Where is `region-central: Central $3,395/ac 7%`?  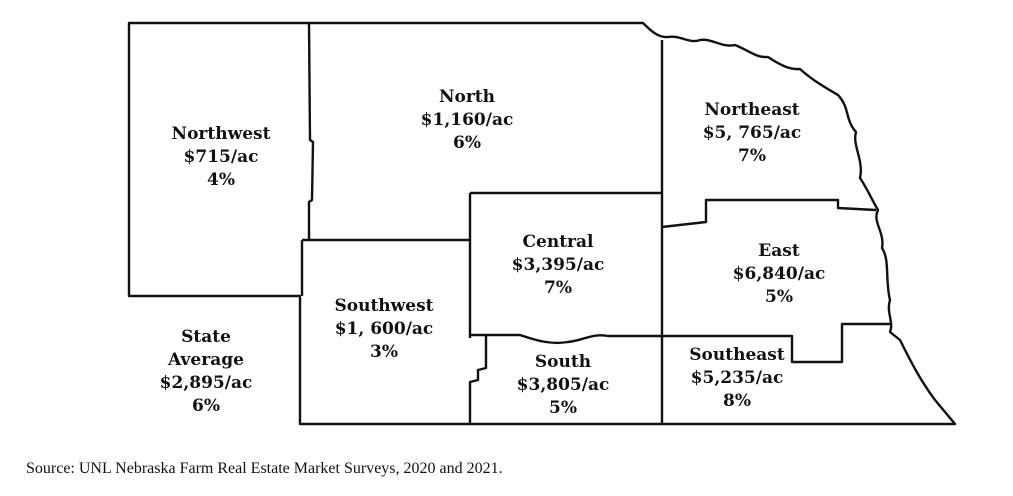 region-central: Central $3,395/ac 7% is located at coordinates (558, 265).